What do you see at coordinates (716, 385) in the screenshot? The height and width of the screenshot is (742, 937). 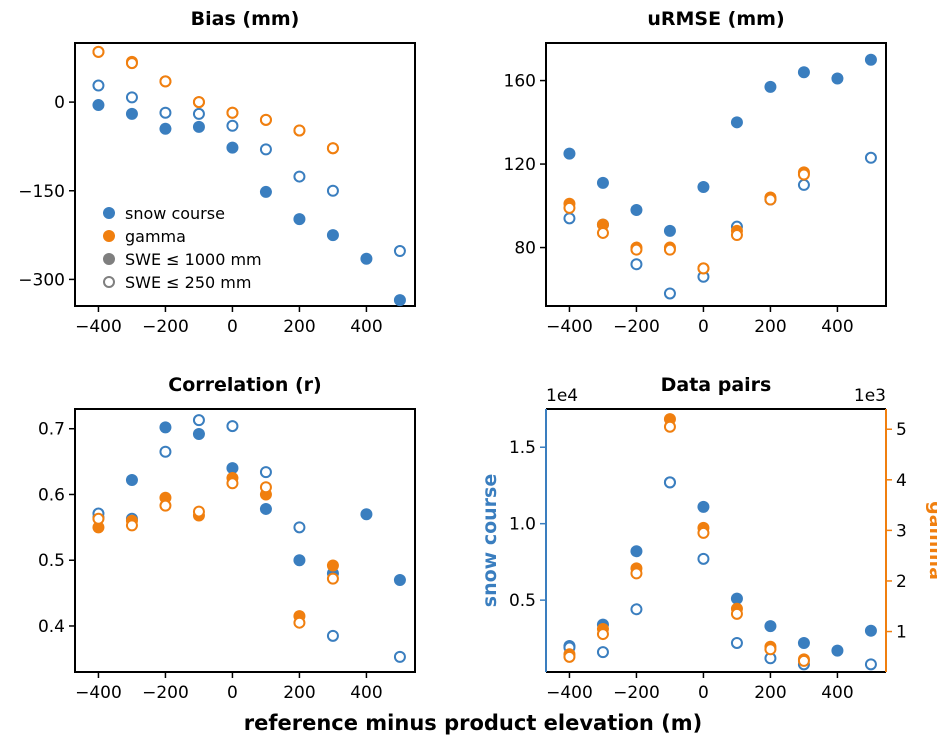 I see `panel-title: Data pairs` at bounding box center [716, 385].